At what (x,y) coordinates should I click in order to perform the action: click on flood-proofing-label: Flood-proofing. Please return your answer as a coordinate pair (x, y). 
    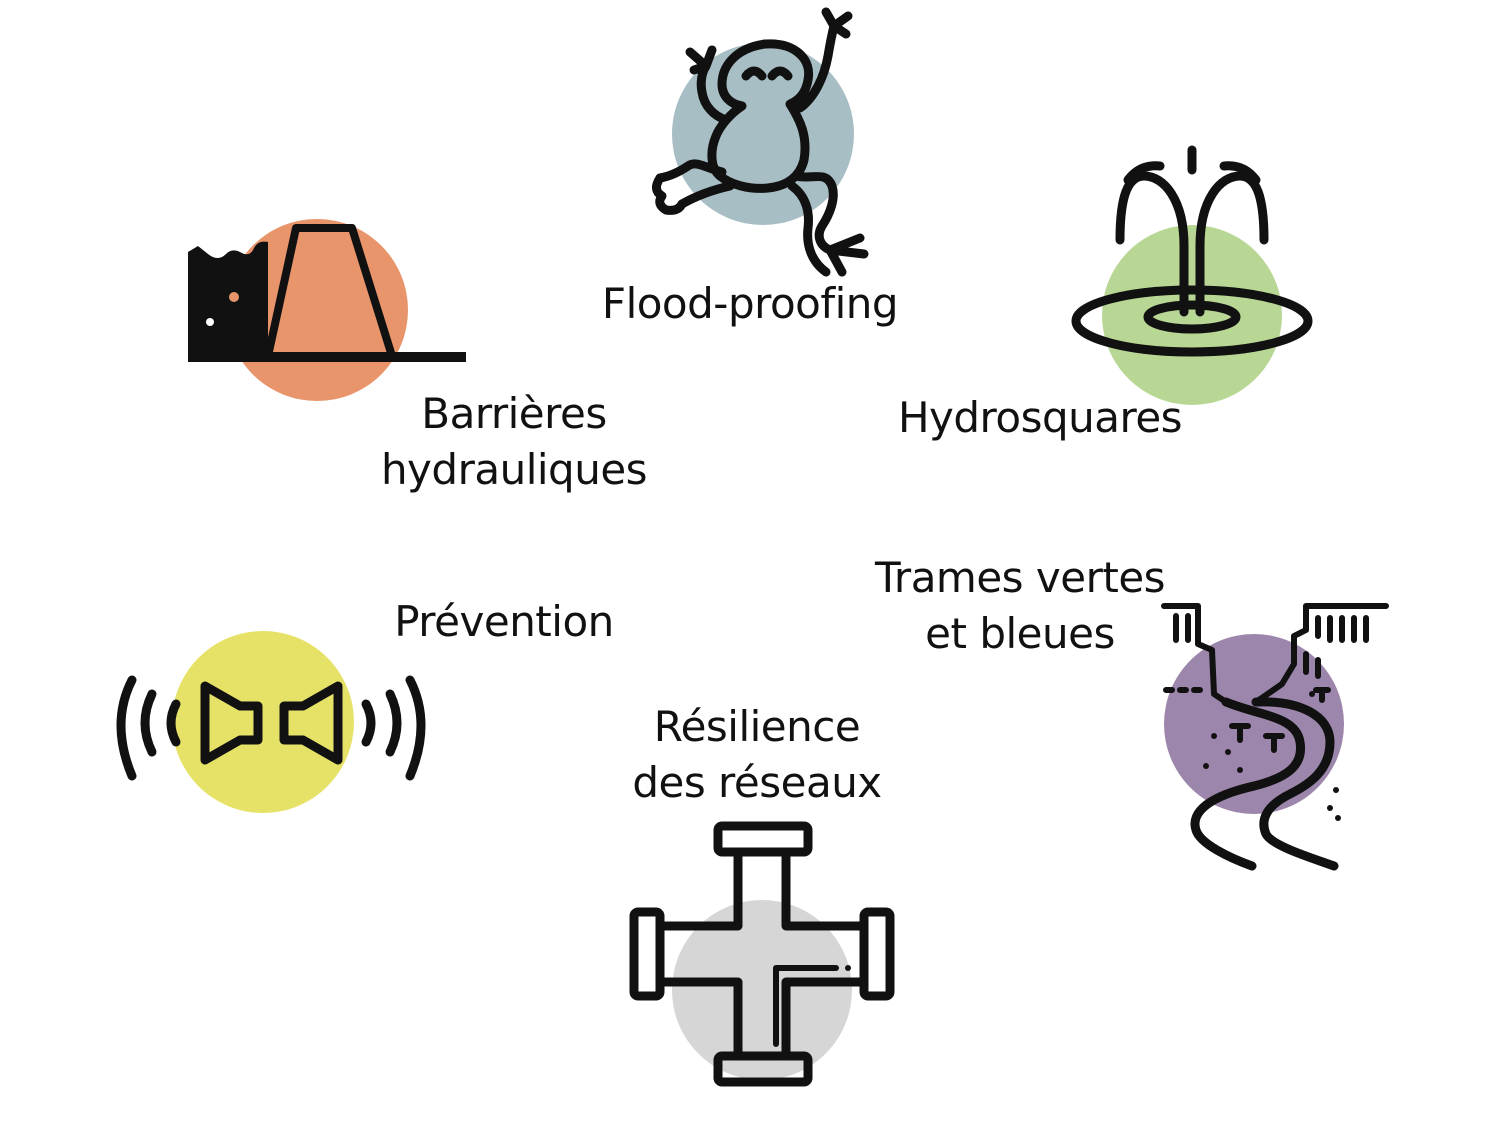
    Looking at the image, I should click on (750, 304).